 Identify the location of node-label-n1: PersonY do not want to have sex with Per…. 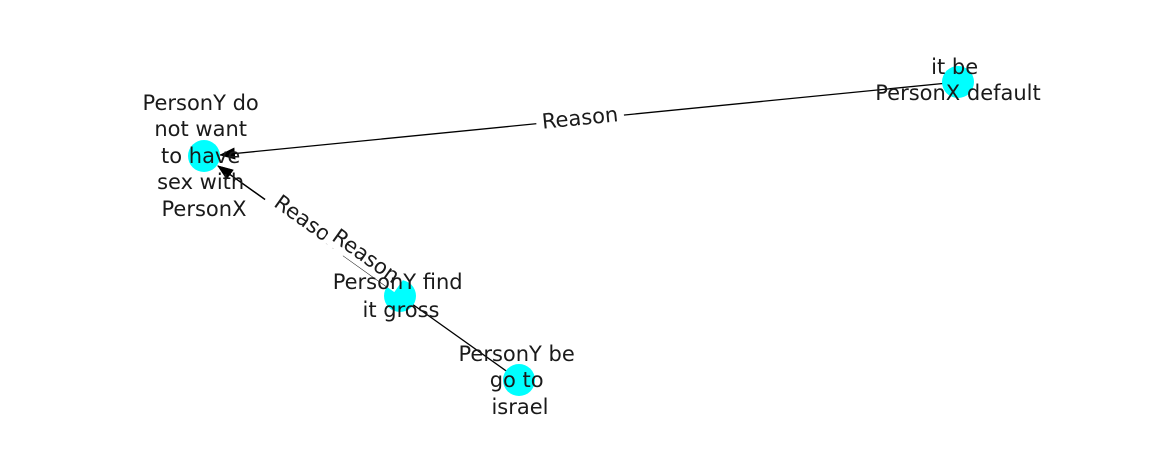
(204, 156).